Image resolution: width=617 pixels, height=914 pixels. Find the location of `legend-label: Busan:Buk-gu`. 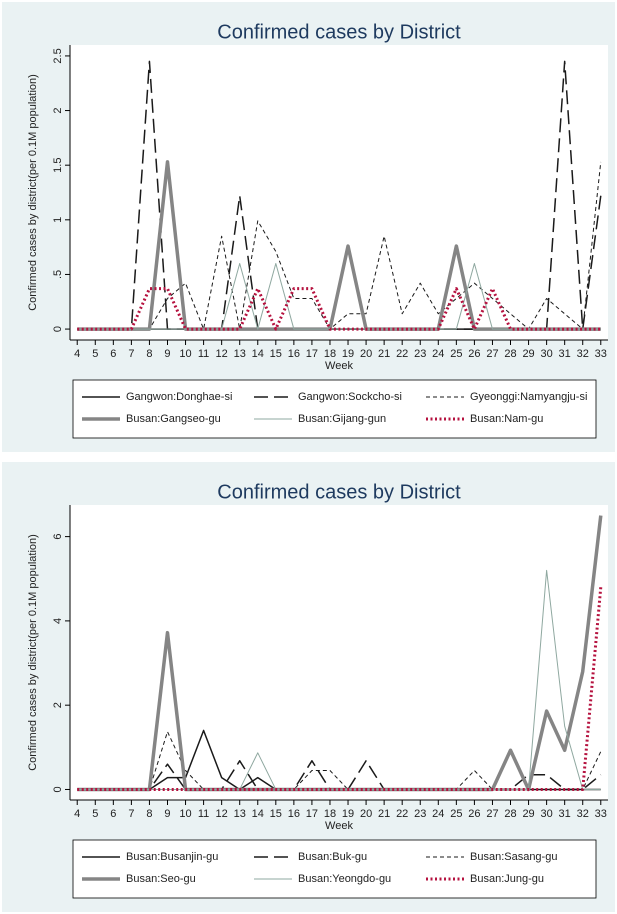

legend-label: Busan:Buk-gu is located at coordinates (332, 857).